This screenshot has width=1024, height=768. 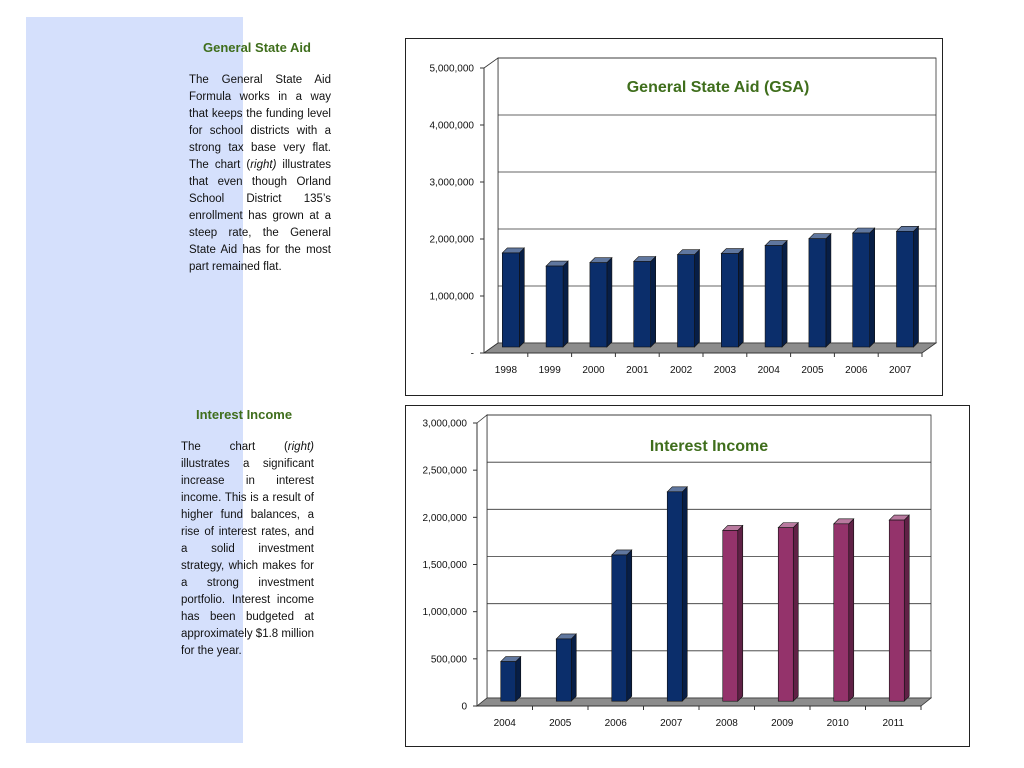 What do you see at coordinates (782, 723) in the screenshot?
I see `x-tick-label: 2009` at bounding box center [782, 723].